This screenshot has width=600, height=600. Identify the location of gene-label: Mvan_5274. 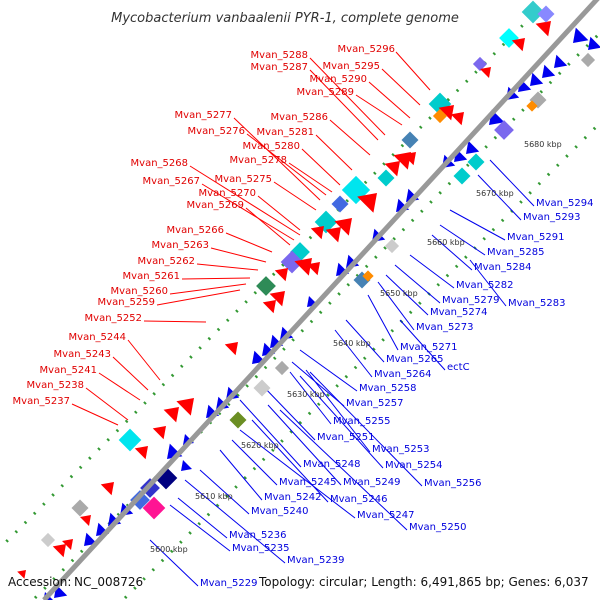
(458, 312).